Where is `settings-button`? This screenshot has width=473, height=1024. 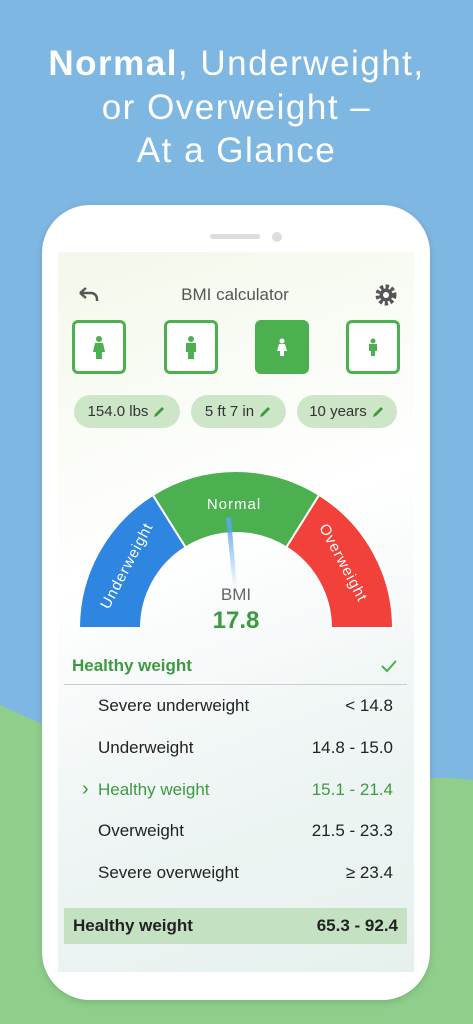
settings-button is located at coordinates (386, 295).